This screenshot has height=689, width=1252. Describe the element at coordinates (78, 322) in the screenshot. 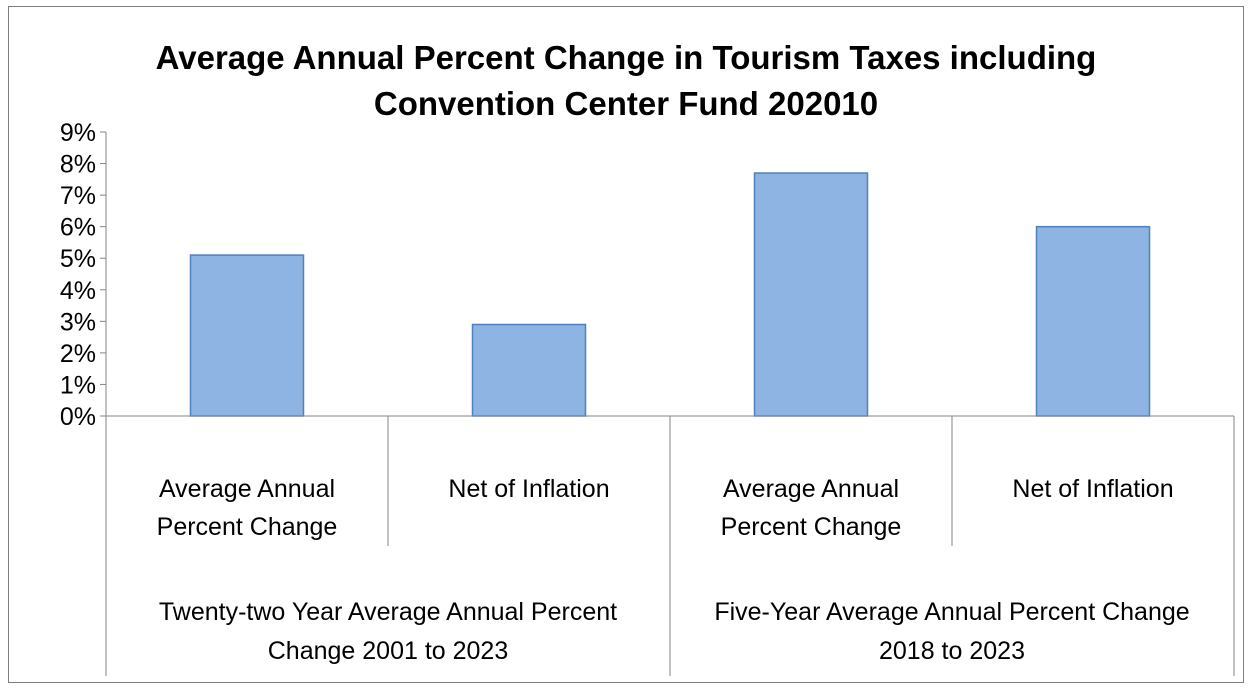

I see `y-tick-label: 3%` at that location.